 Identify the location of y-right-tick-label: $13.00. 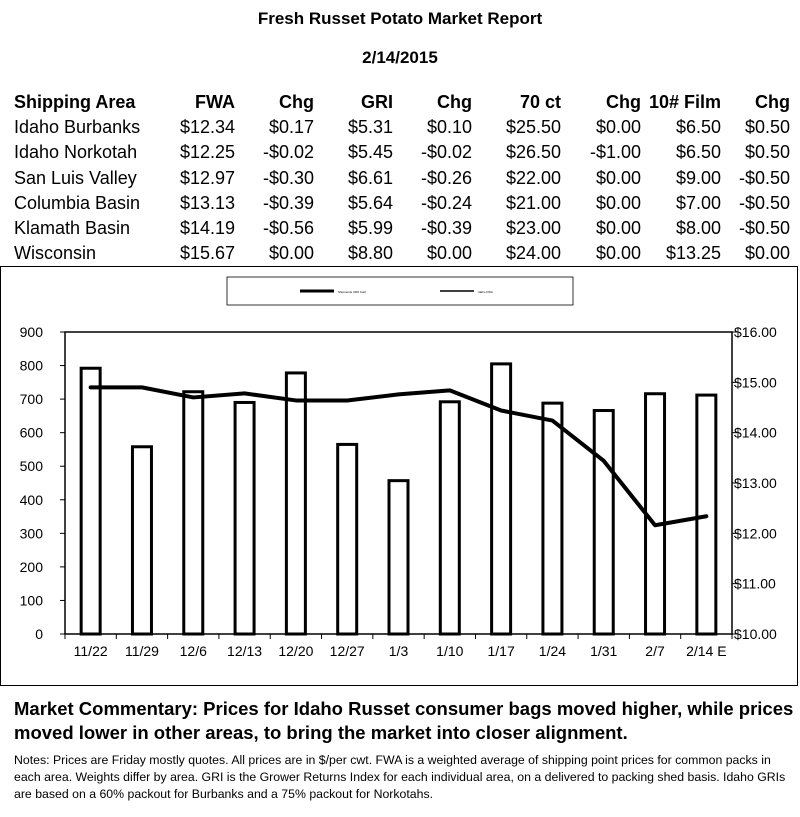
(755, 483).